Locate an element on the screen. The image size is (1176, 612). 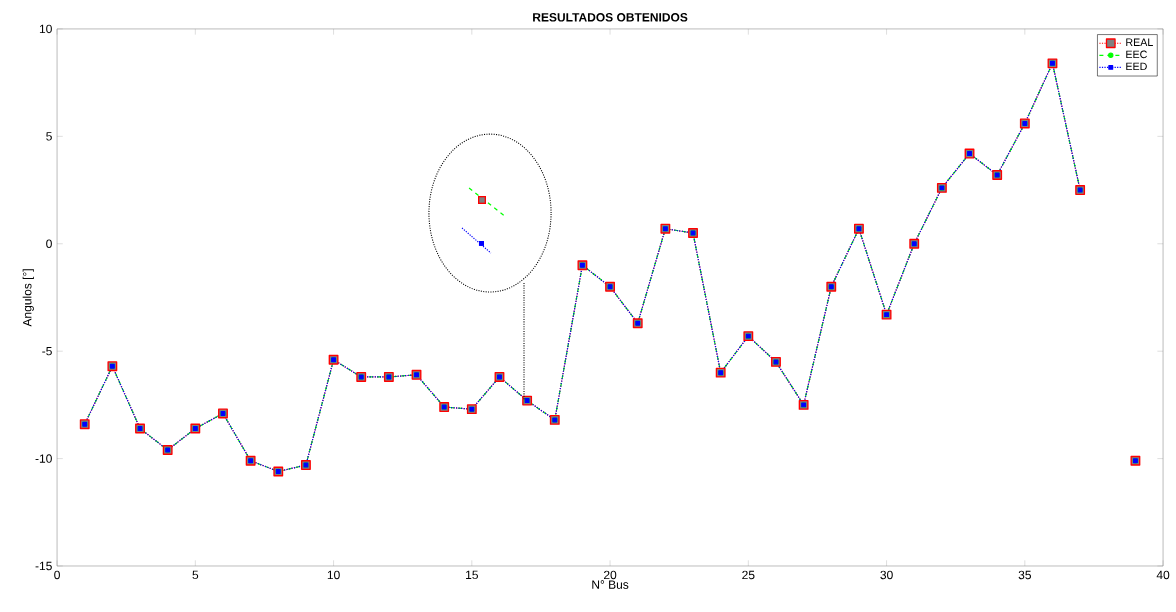
x-tick-label: 5 is located at coordinates (195, 575).